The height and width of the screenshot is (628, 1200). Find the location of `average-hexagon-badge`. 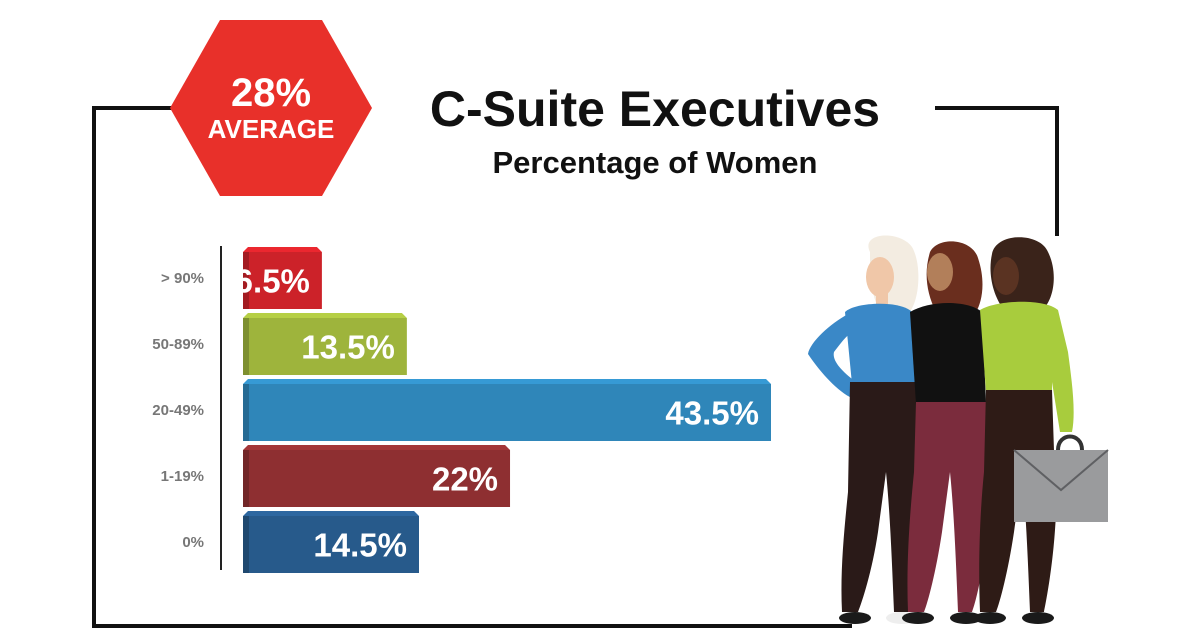

average-hexagon-badge is located at coordinates (271, 108).